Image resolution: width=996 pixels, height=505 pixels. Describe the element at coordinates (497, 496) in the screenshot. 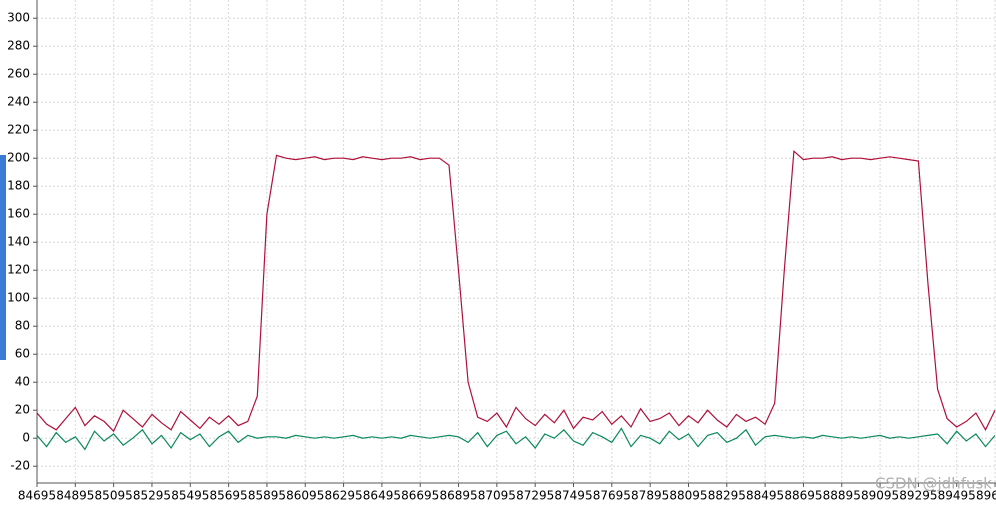

I see `x-tick-label: 87095` at that location.